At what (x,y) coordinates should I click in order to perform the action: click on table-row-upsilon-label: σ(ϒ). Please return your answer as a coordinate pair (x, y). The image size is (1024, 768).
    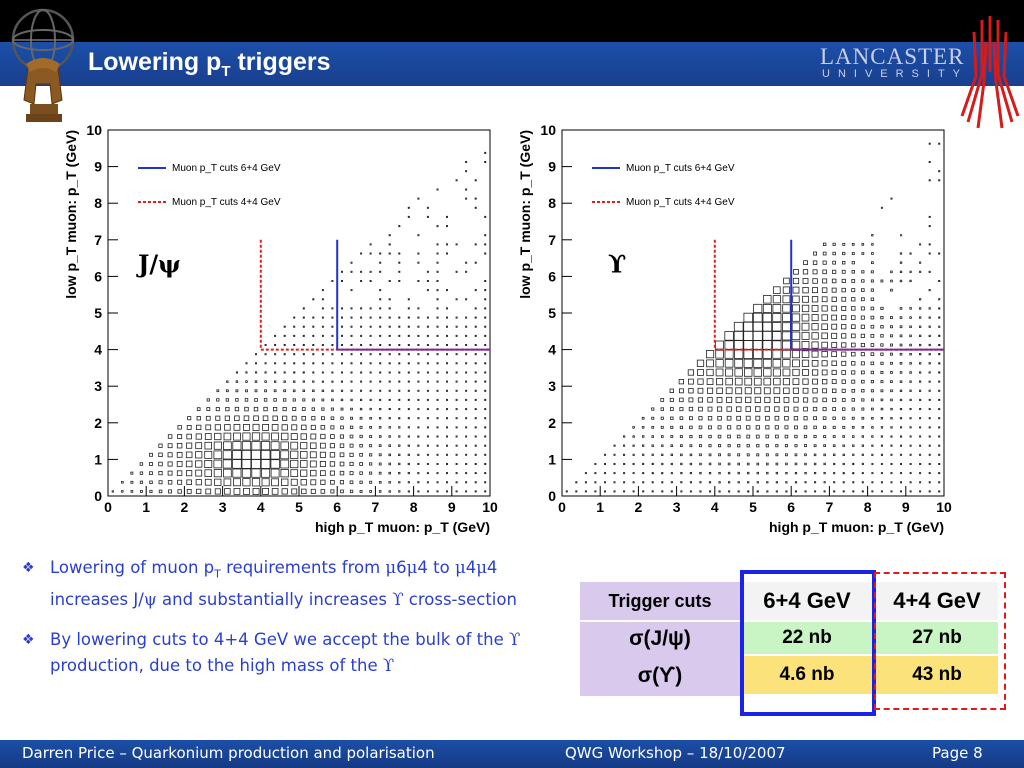
    Looking at the image, I should click on (660, 676).